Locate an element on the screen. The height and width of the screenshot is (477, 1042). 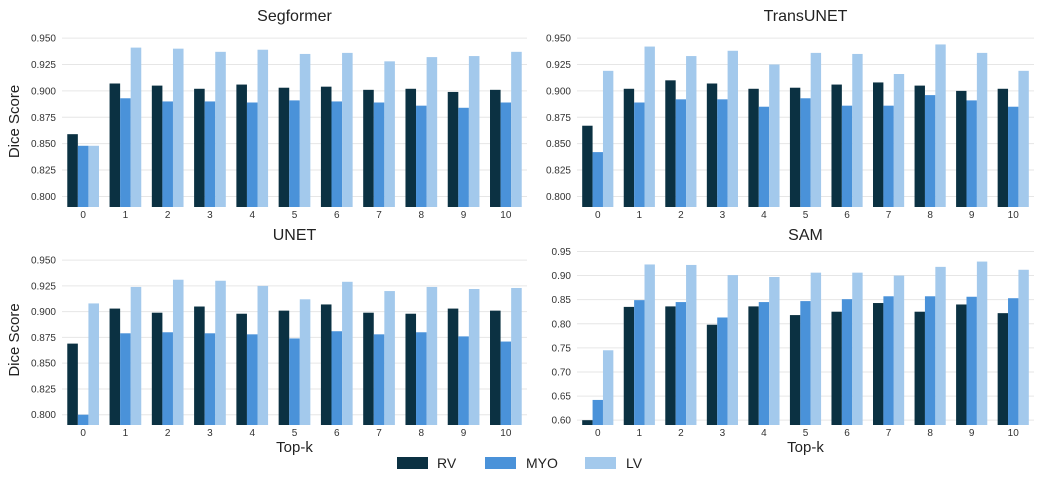
y-tick-label: 0.925 is located at coordinates (558, 65).